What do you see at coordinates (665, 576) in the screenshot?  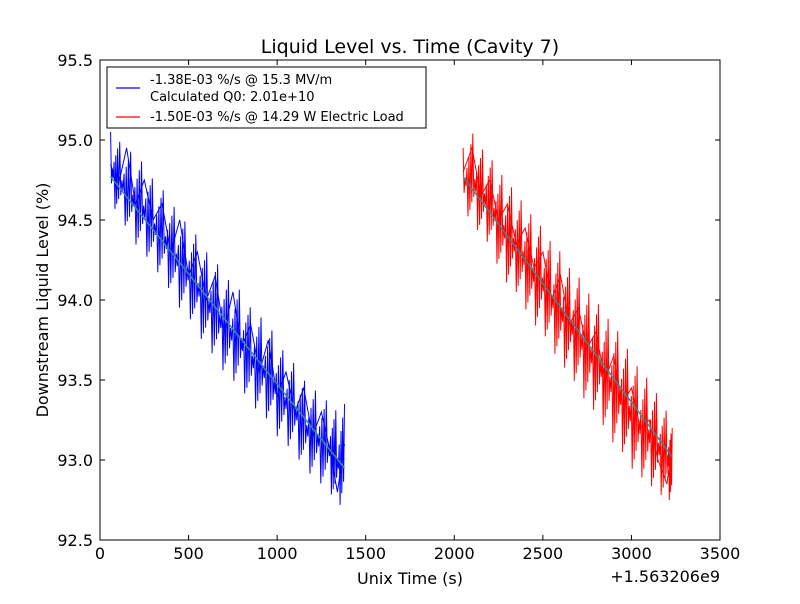 I see `x-axis-offset-label: +1.563206e9` at bounding box center [665, 576].